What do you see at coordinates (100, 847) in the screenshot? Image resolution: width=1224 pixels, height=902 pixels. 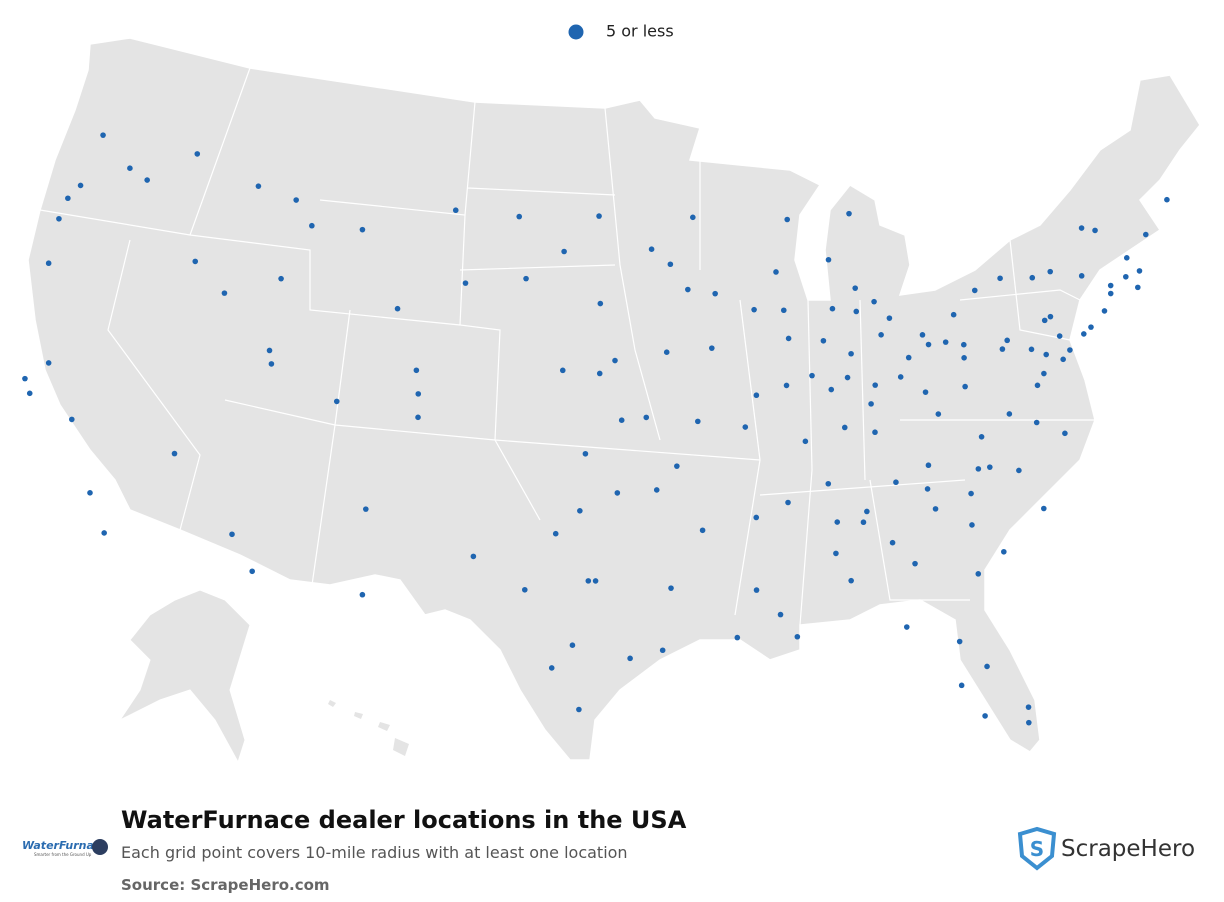 I see `left-logo-badge` at bounding box center [100, 847].